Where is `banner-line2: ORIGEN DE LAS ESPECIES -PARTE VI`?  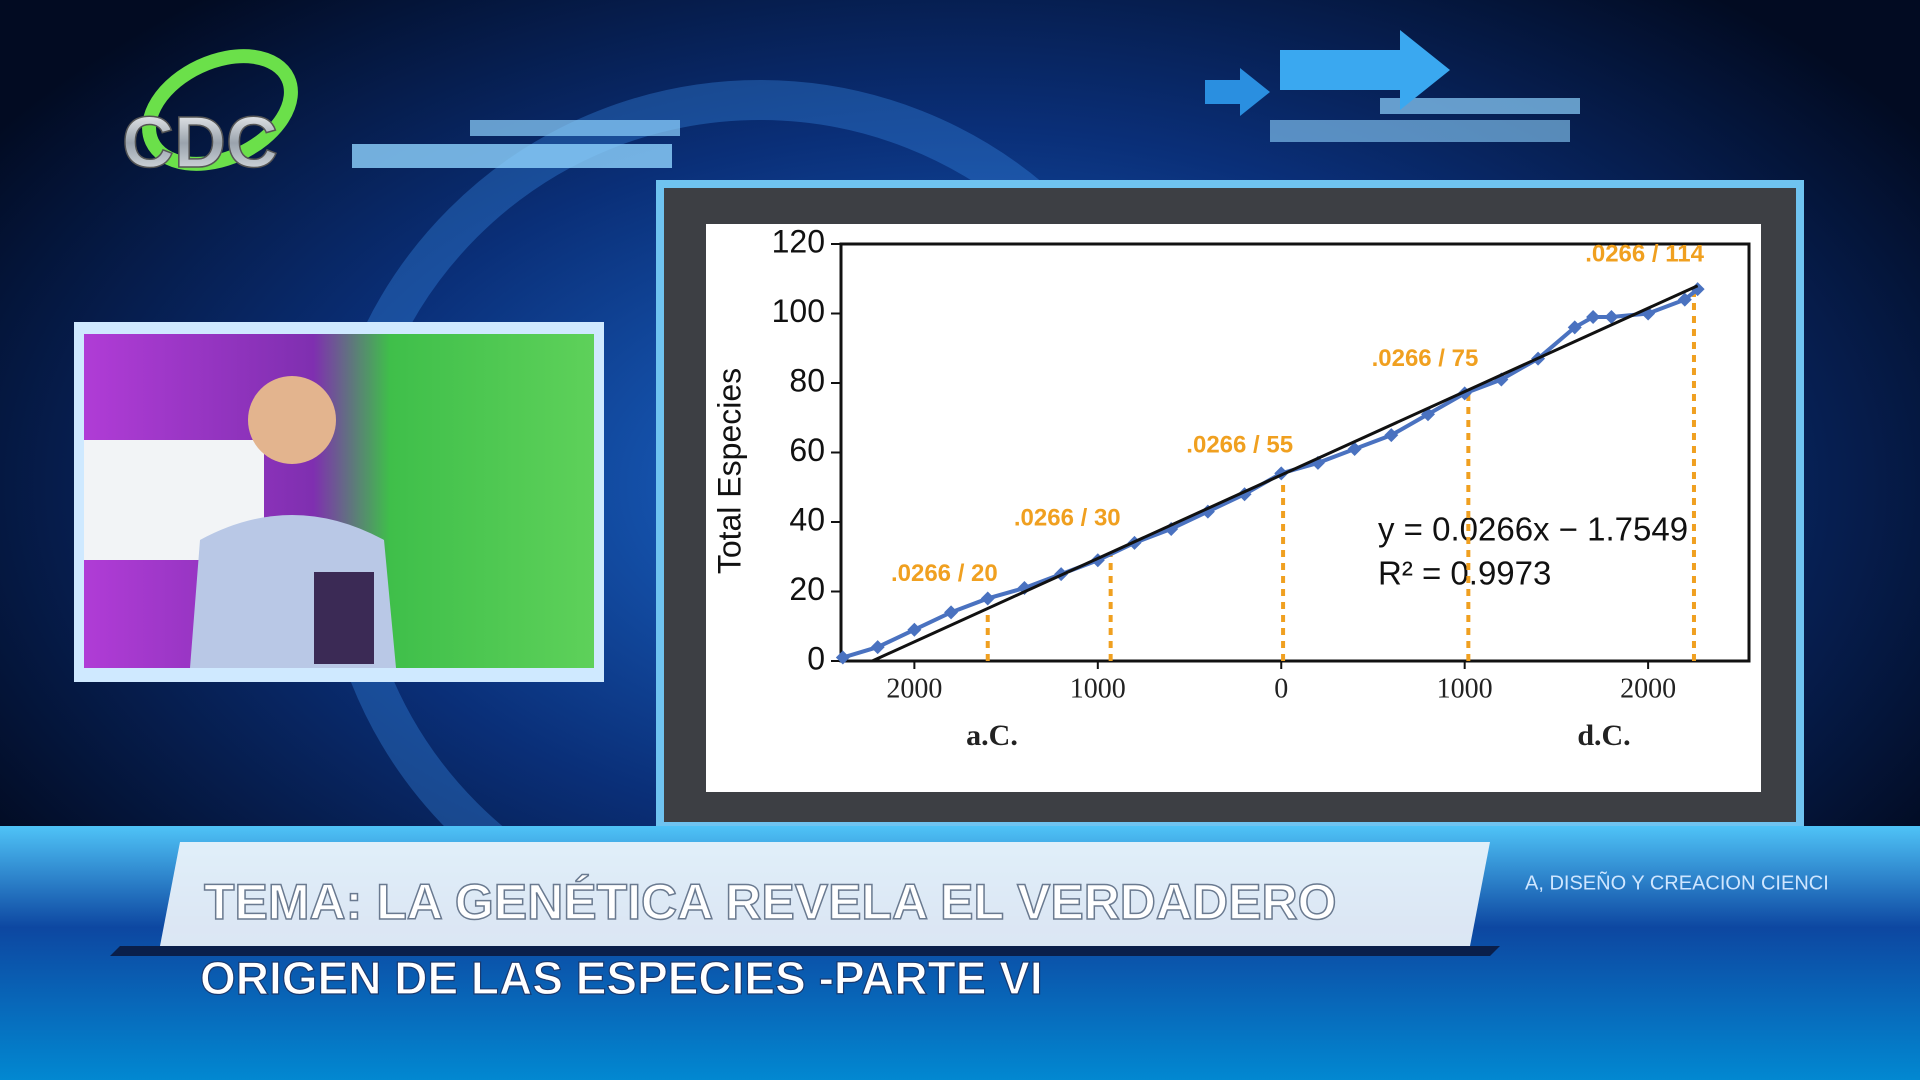
banner-line2: ORIGEN DE LAS ESPECIES -PARTE VI is located at coordinates (621, 978).